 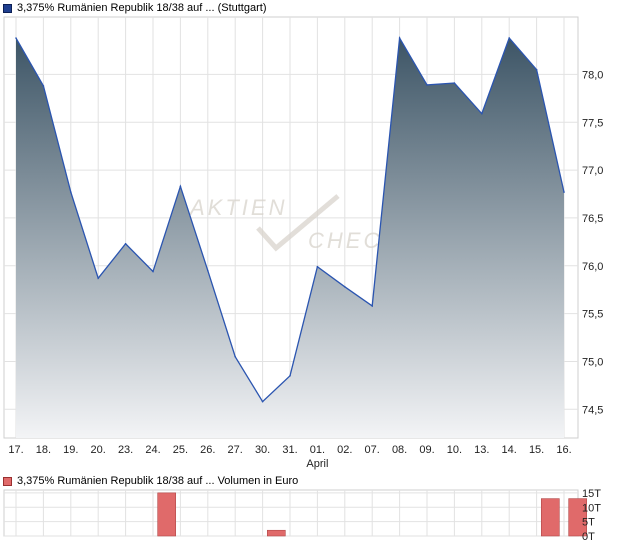 I want to click on price-y-tick-label: 77,5, so click(x=592, y=123).